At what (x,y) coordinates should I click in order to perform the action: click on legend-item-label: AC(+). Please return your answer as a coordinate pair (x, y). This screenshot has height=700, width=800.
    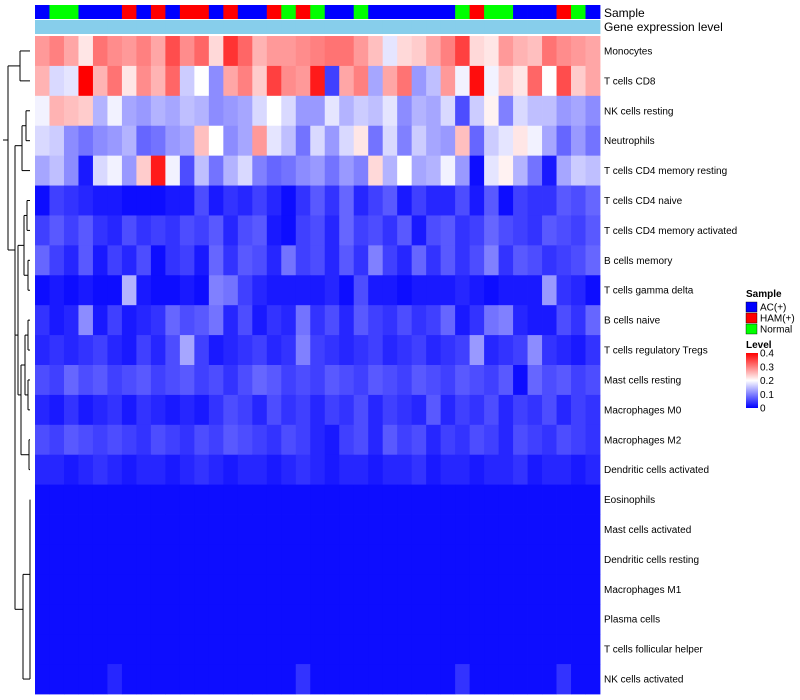
    Looking at the image, I should click on (773, 308).